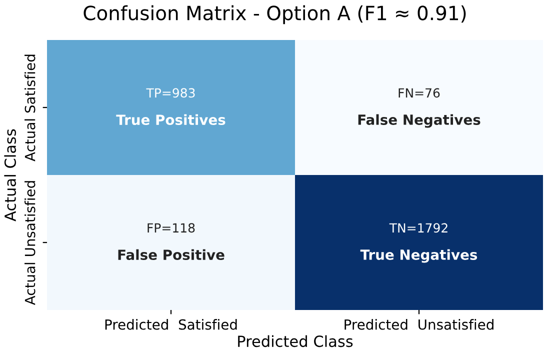  Describe the element at coordinates (295, 341) in the screenshot. I see `x-axis-title: Predicted Class` at that location.